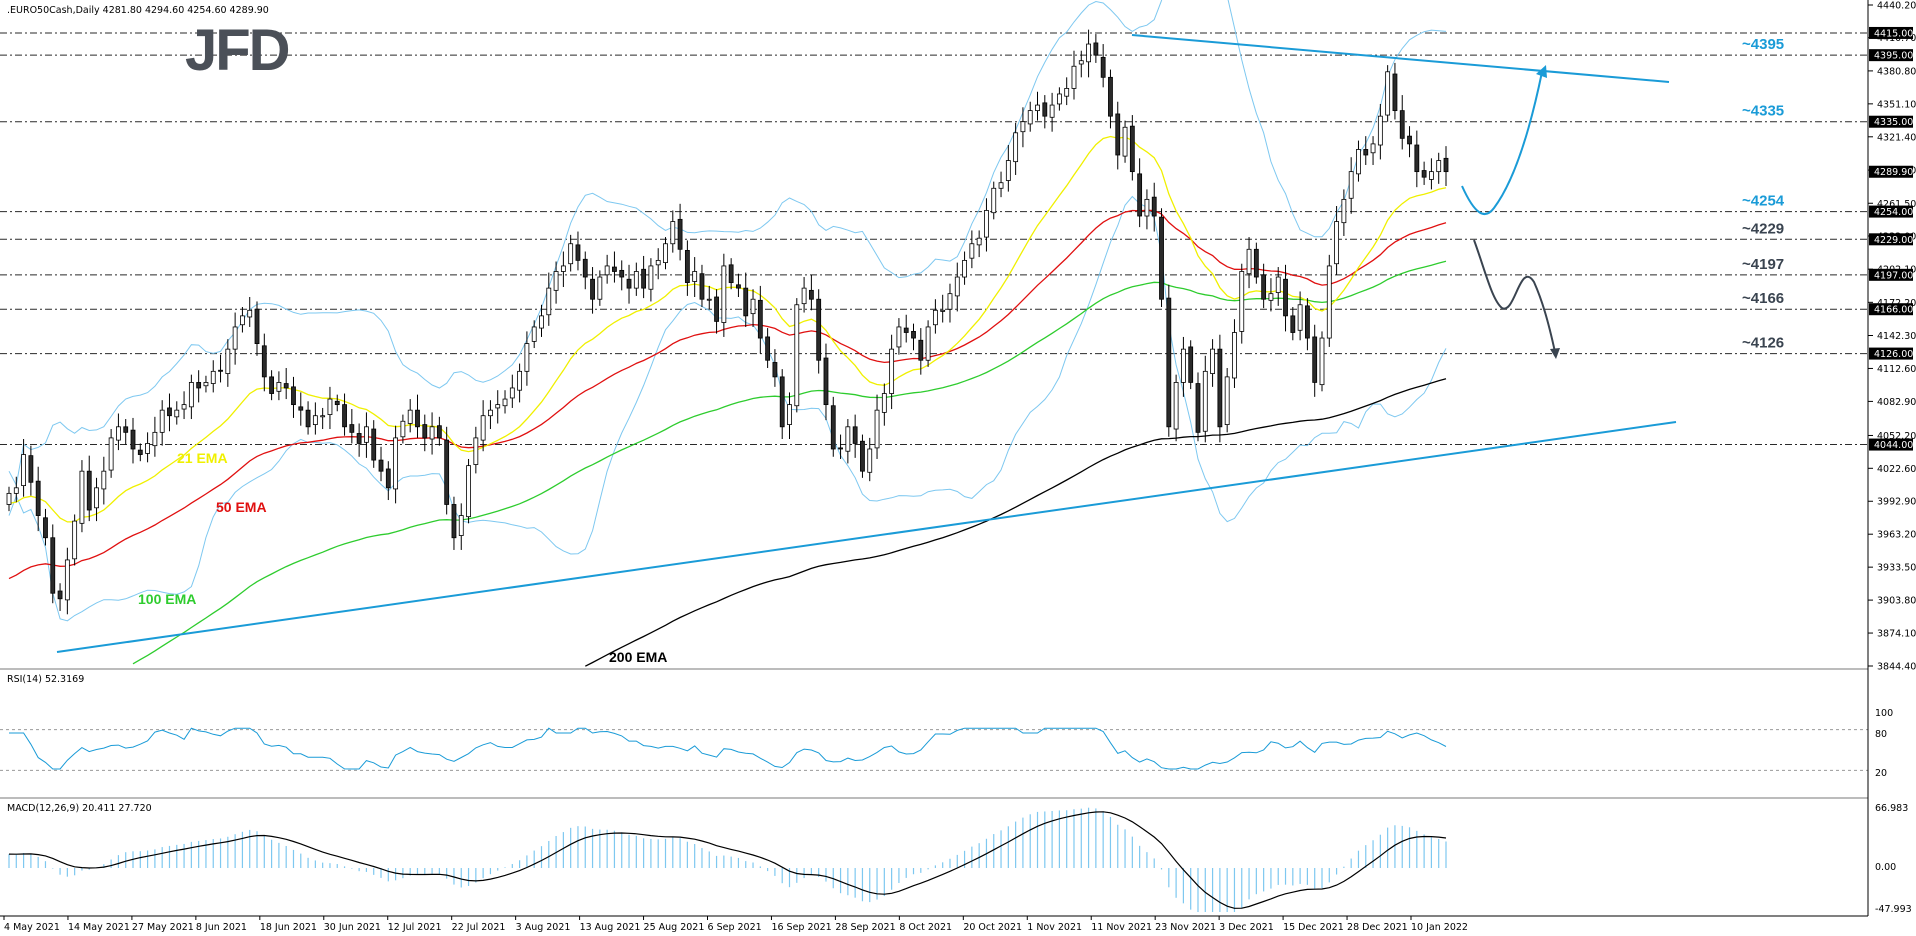 The image size is (1916, 936). What do you see at coordinates (1896, 369) in the screenshot?
I see `price-tick-label: 4112.60` at bounding box center [1896, 369].